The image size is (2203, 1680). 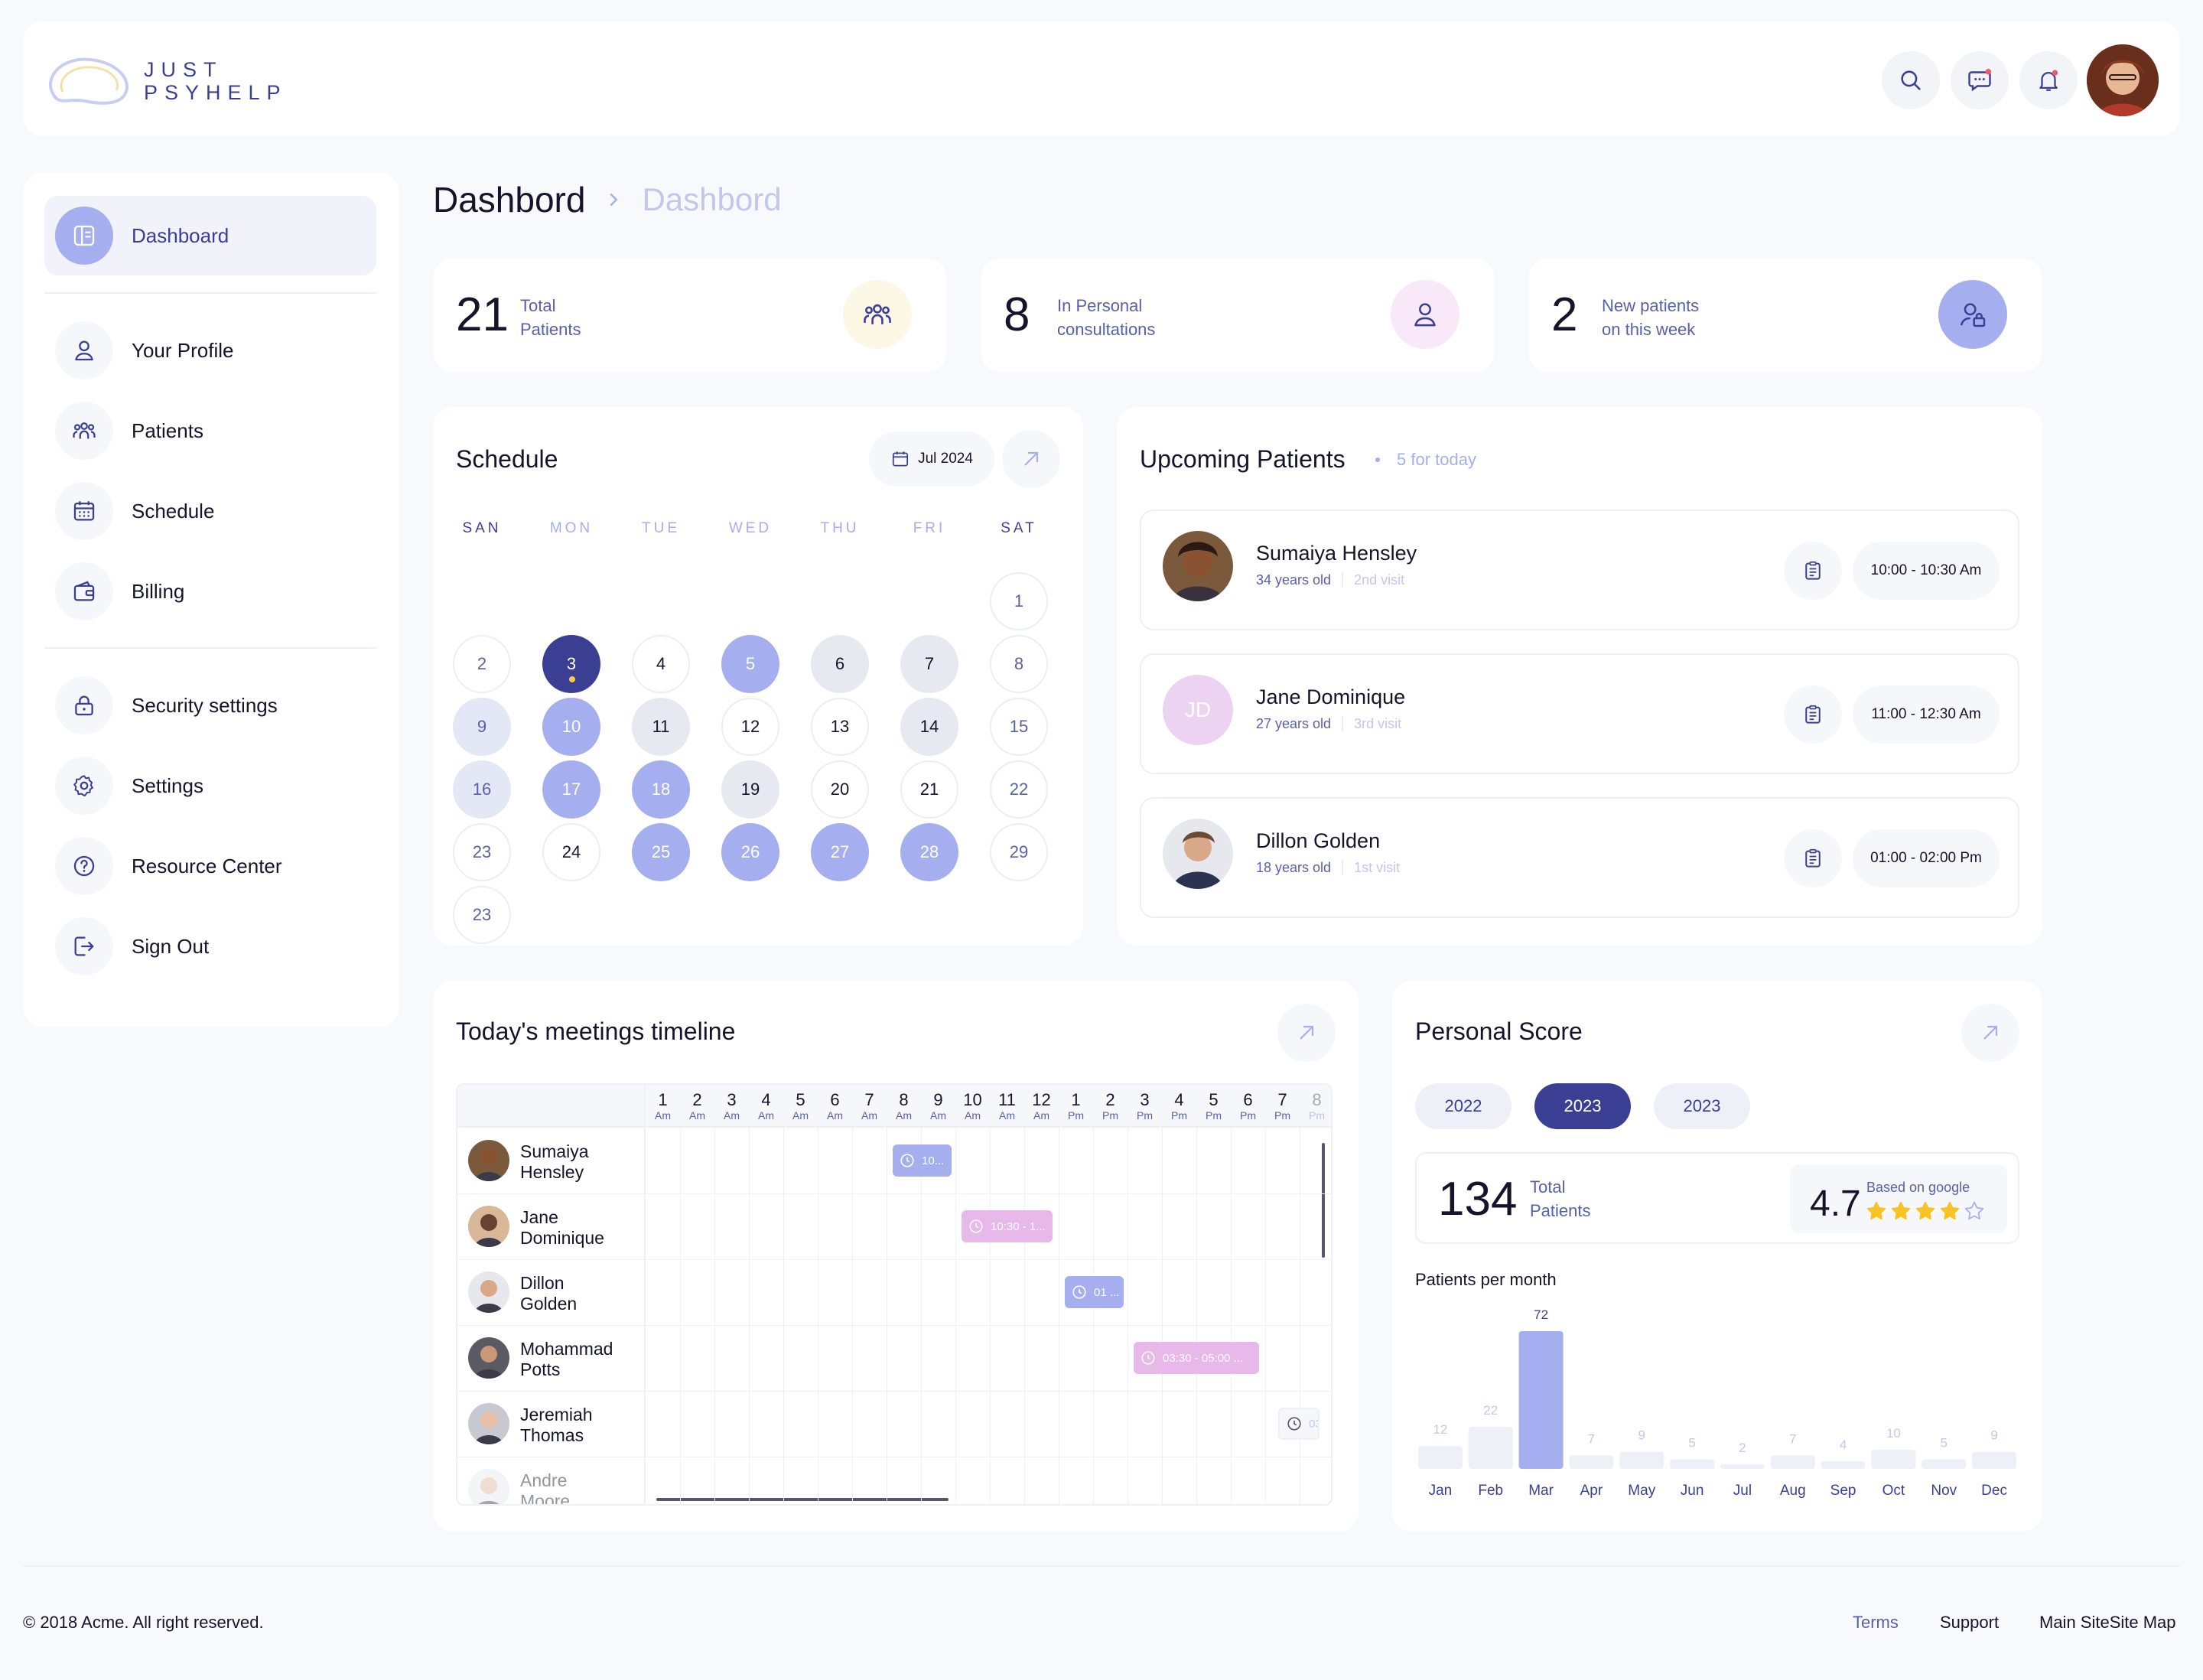 What do you see at coordinates (204, 430) in the screenshot?
I see `sidebar-item-patients: Patients` at bounding box center [204, 430].